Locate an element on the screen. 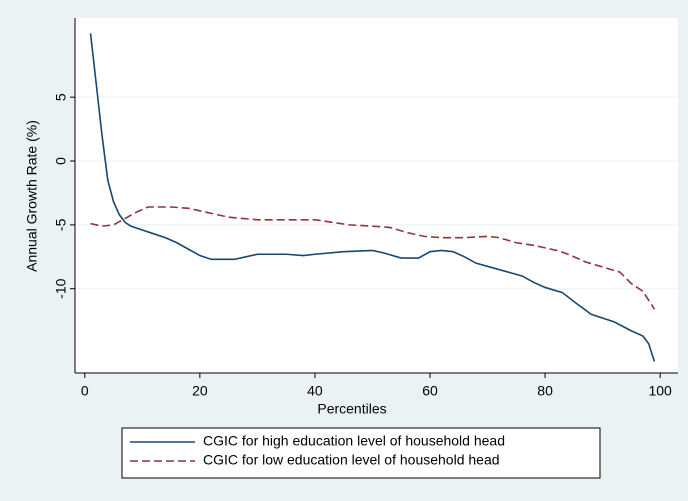 The image size is (688, 501). x-tick-label: 100 is located at coordinates (660, 391).